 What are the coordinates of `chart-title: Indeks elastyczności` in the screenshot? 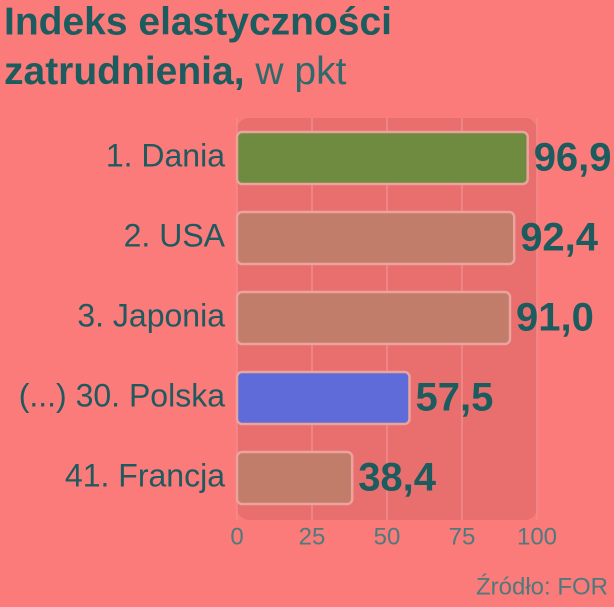 It's located at (198, 21).